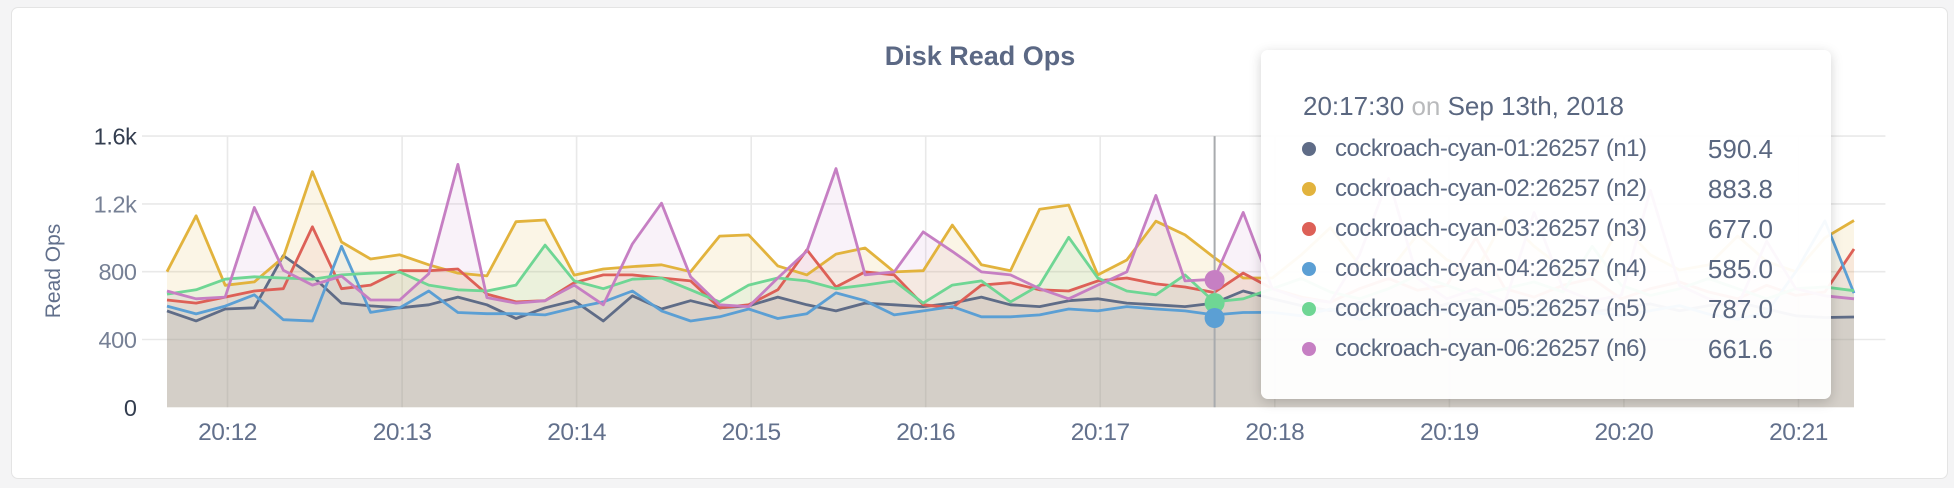 The width and height of the screenshot is (1954, 488). What do you see at coordinates (751, 432) in the screenshot?
I see `svg-text: 20:15` at bounding box center [751, 432].